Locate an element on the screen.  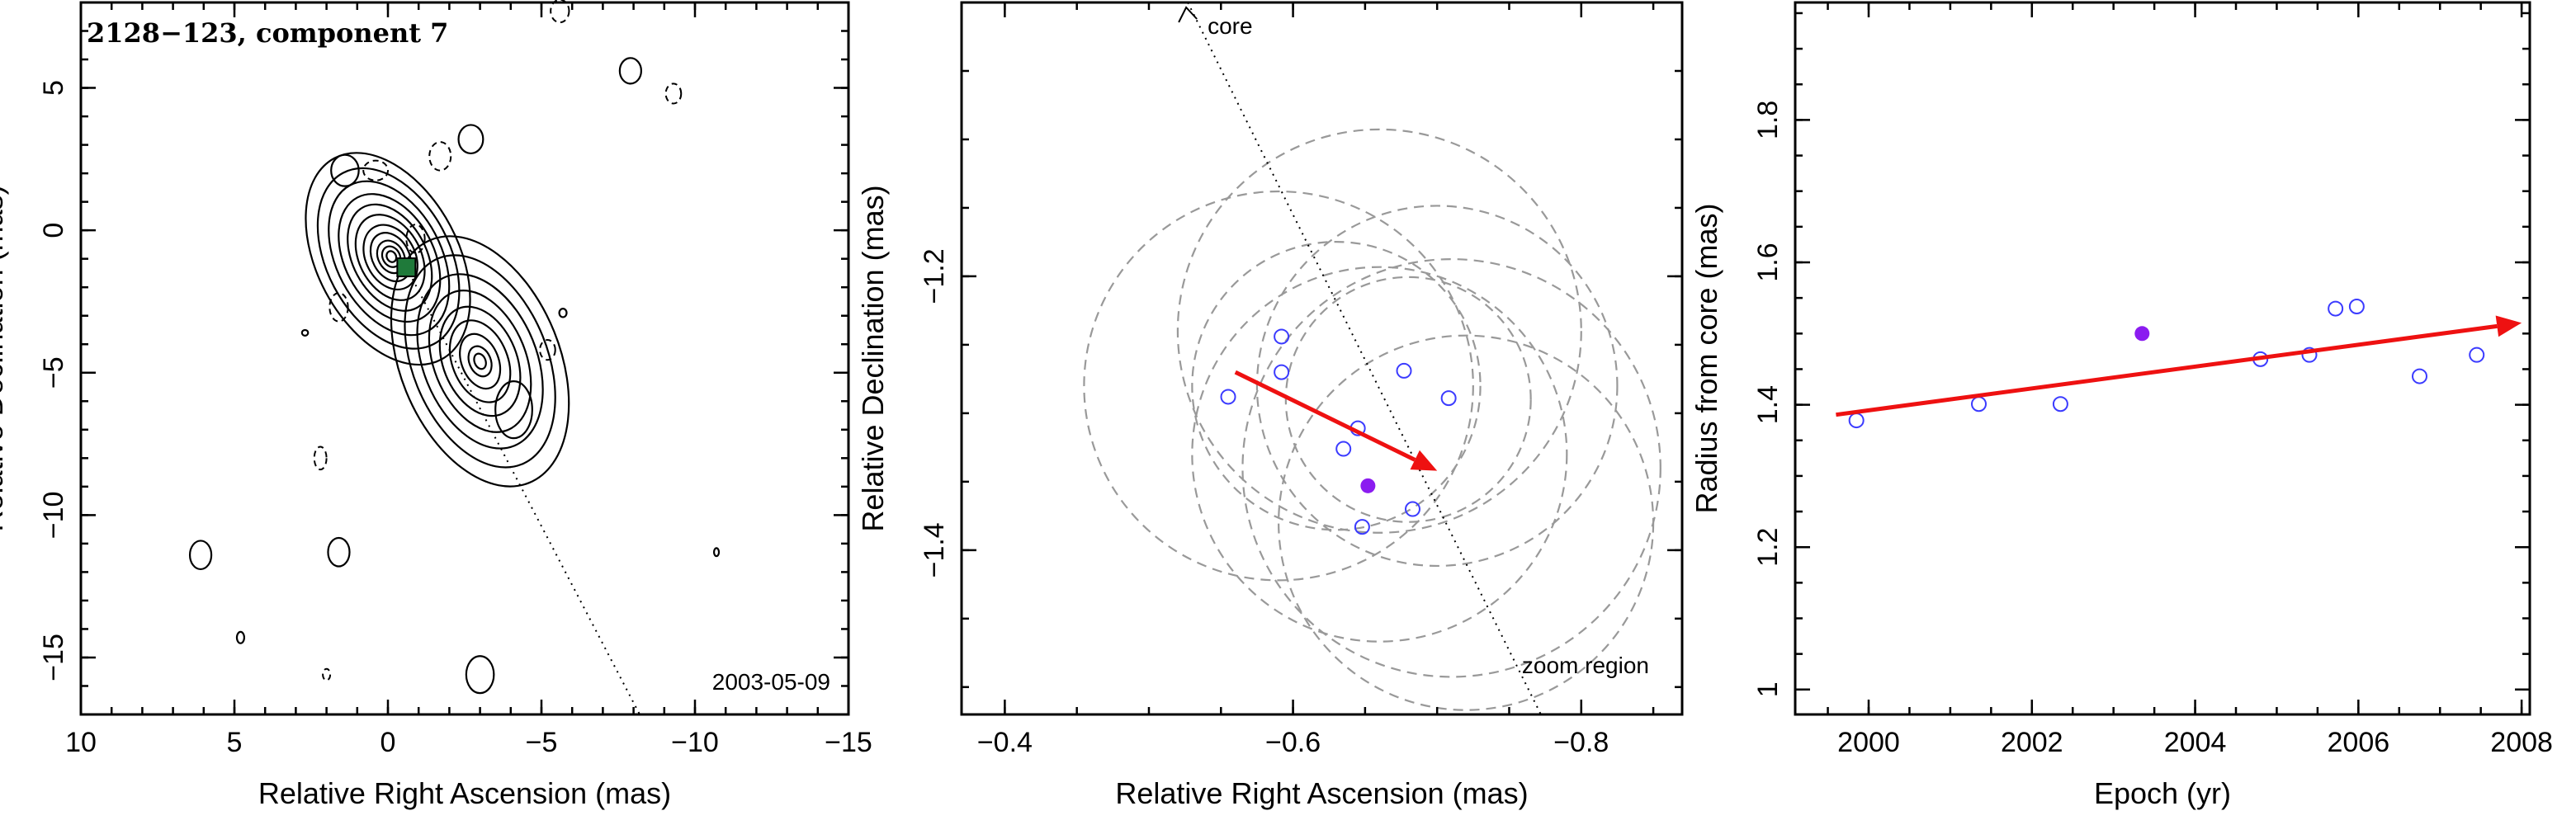
y-tick-label: 1 is located at coordinates (1768, 689).